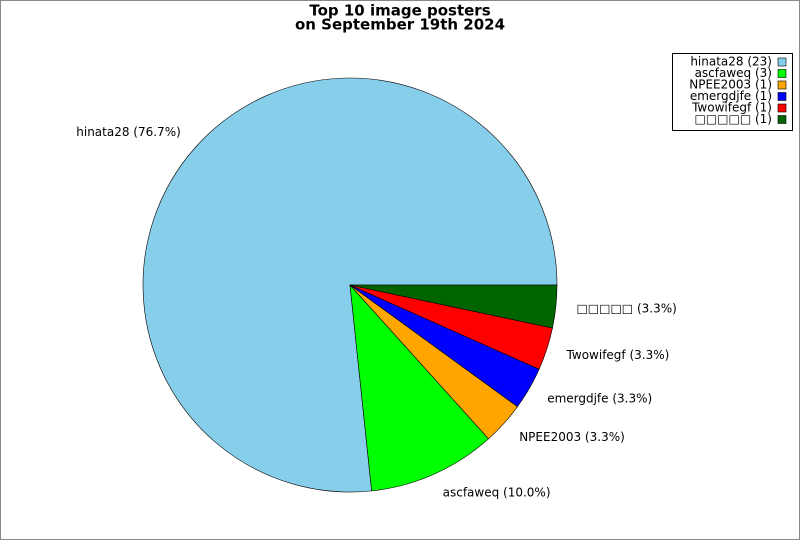 Image resolution: width=800 pixels, height=544 pixels. Describe the element at coordinates (599, 398) in the screenshot. I see `slice-label: emergdjfe (3.3%)` at that location.